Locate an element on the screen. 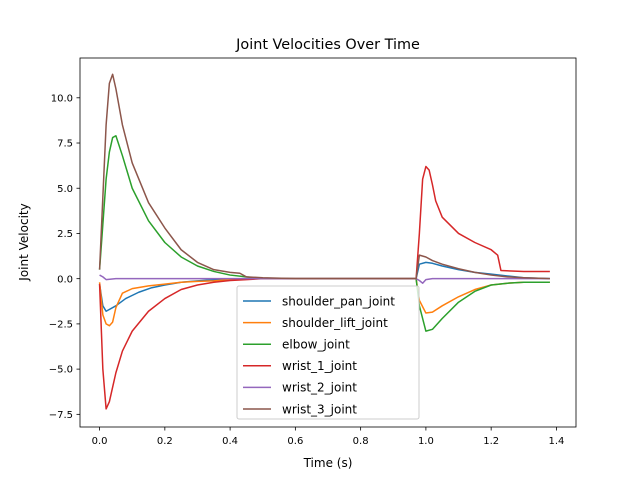  x-tick-label: 0.8 is located at coordinates (361, 441).